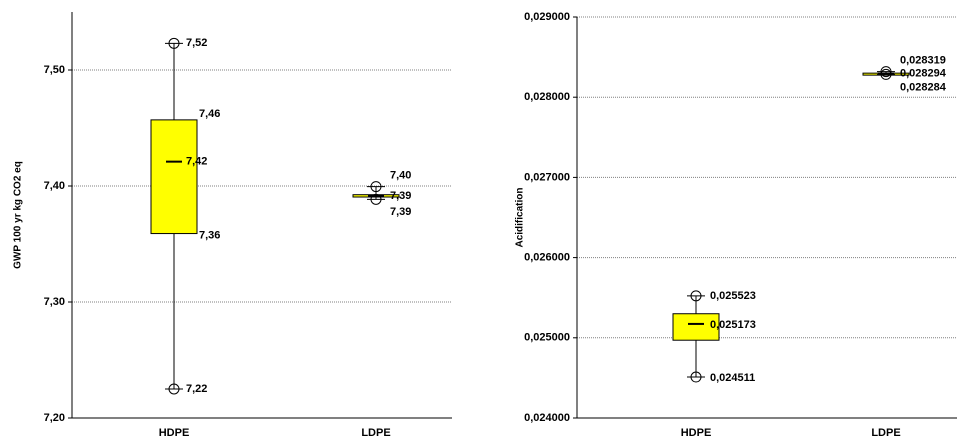  What do you see at coordinates (400, 212) in the screenshot?
I see `min-value-label: 7,39` at bounding box center [400, 212].